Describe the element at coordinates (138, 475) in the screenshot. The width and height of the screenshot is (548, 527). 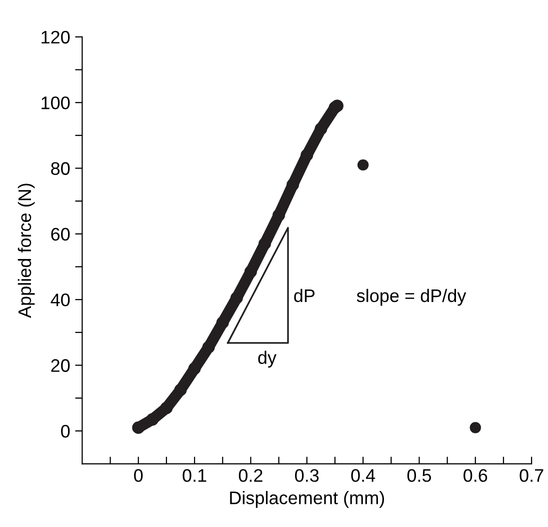
I see `x-tick-label: 0` at that location.